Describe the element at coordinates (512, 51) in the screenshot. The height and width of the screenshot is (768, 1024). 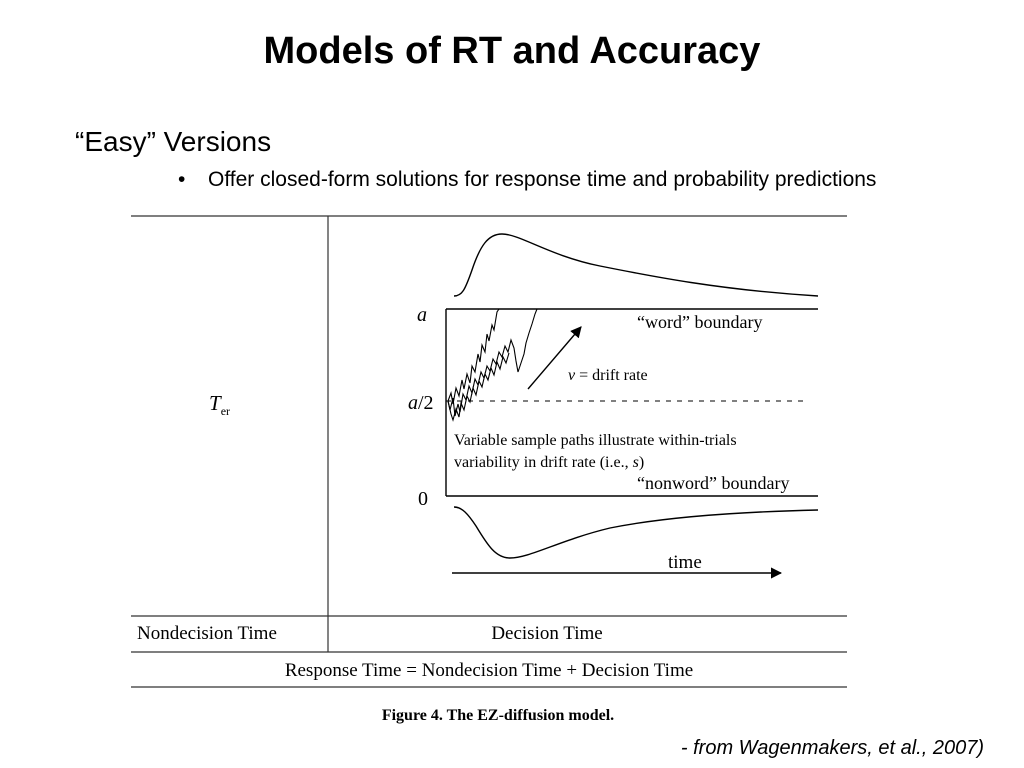
I see `slide-title: Models of RT and Accuracy` at that location.